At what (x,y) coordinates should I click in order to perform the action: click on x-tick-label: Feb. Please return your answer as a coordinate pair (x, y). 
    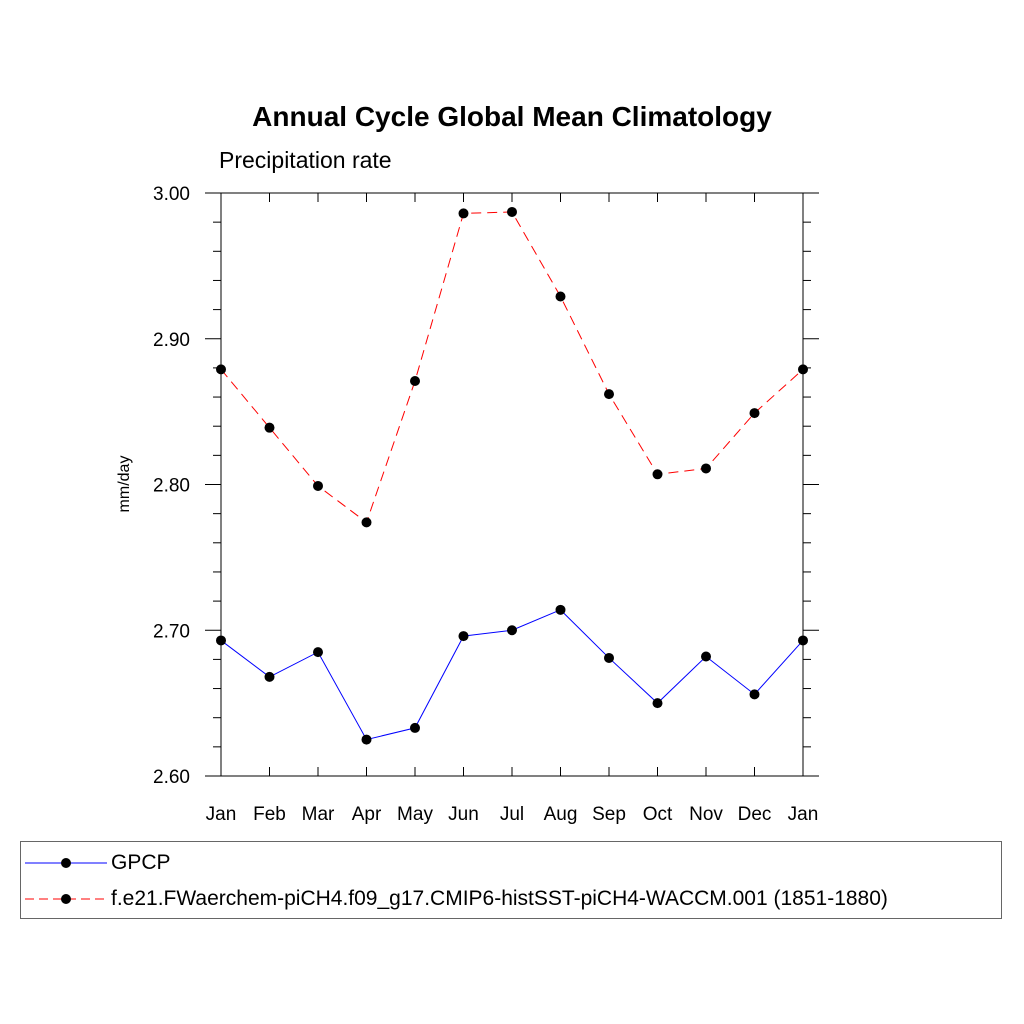
    Looking at the image, I should click on (269, 814).